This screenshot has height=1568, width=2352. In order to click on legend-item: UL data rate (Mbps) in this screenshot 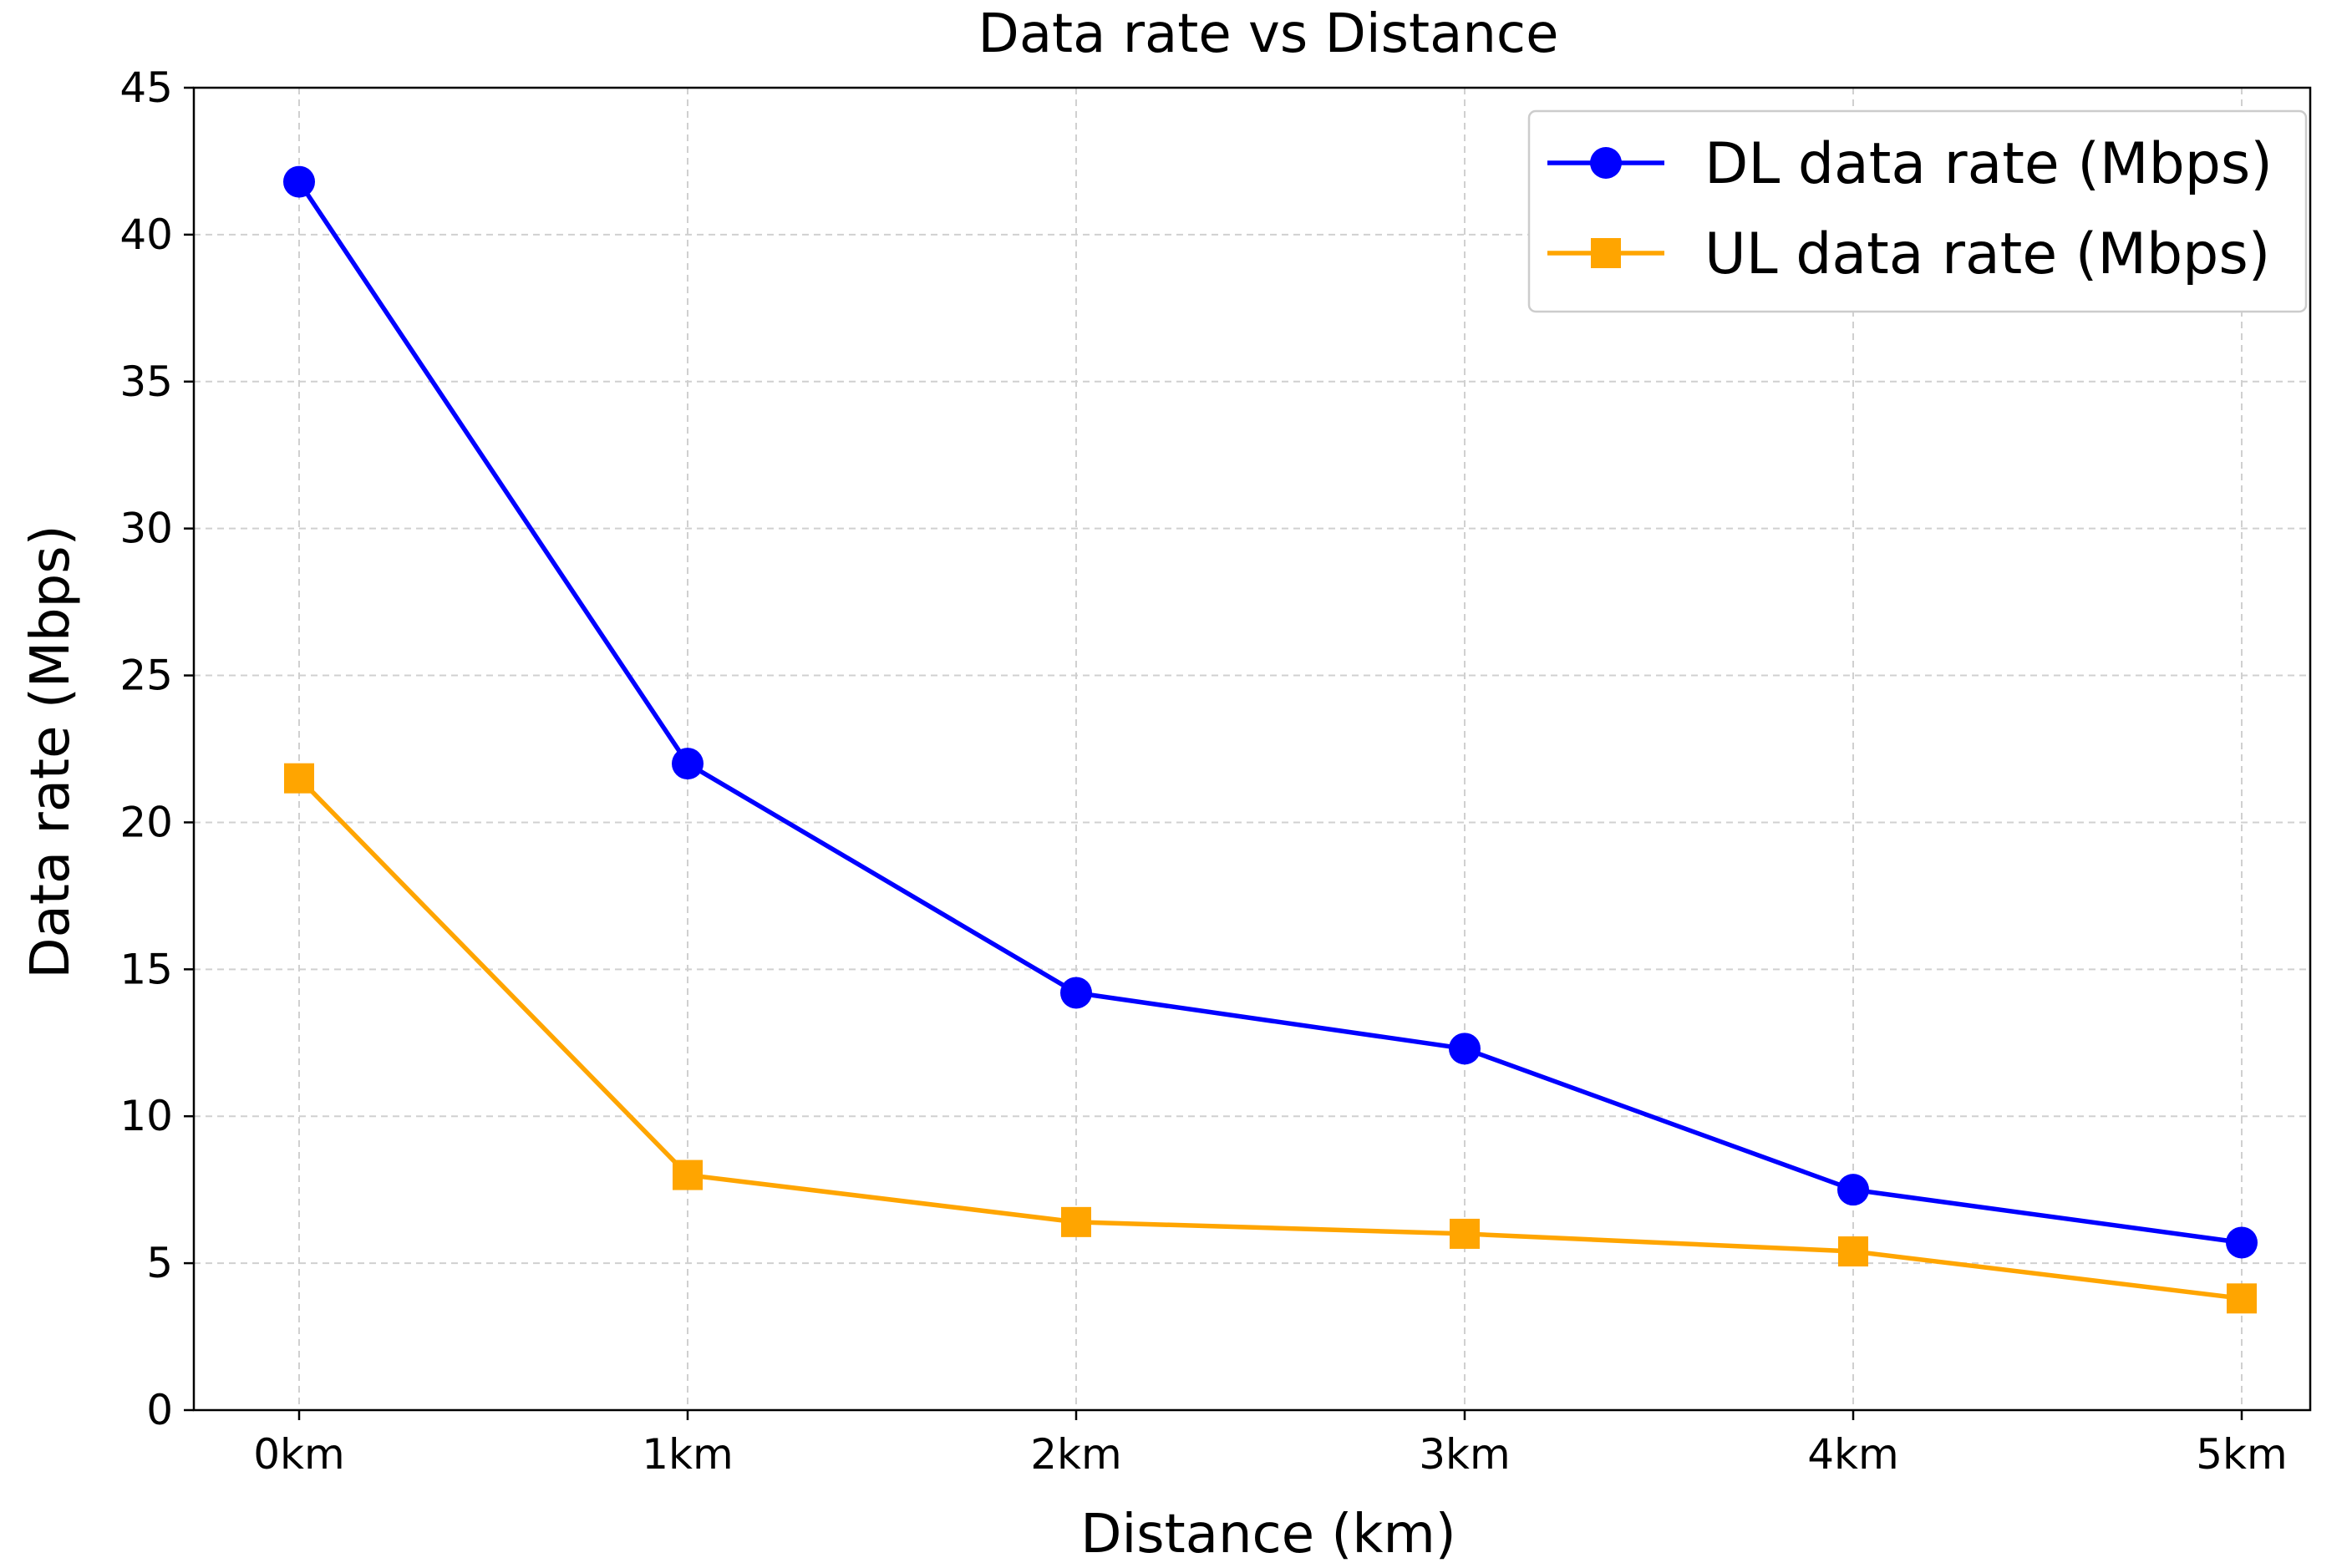, I will do `click(1909, 254)`.